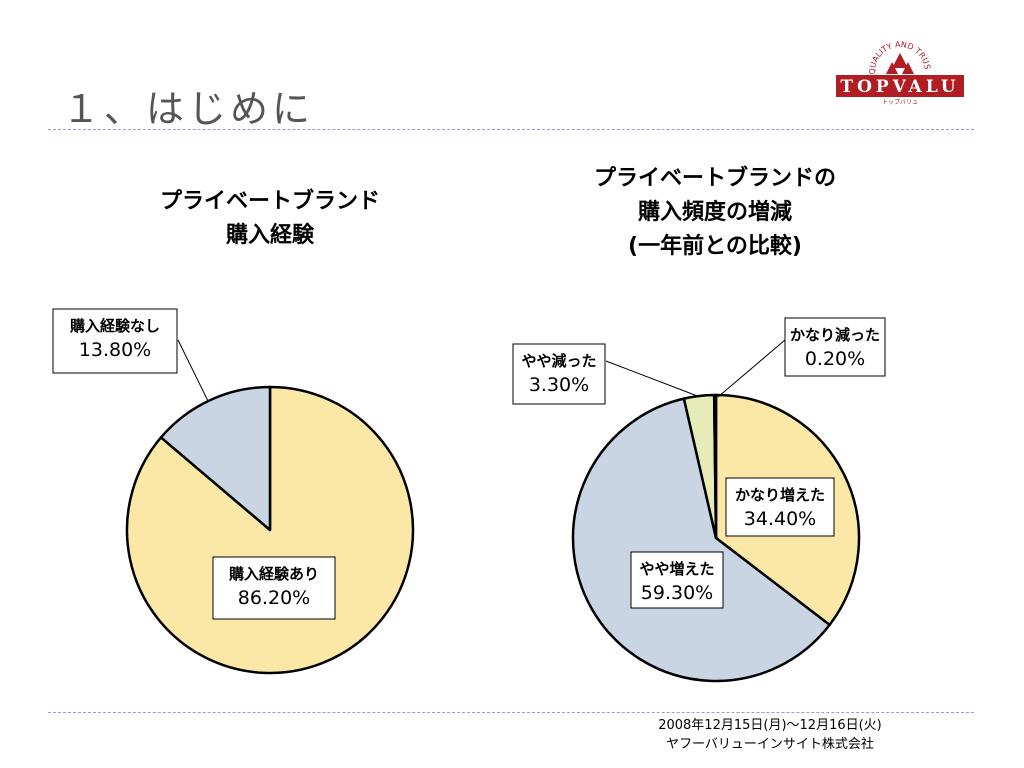 The height and width of the screenshot is (768, 1024). I want to click on chart-title-line: (一年前との比較), so click(715, 246).